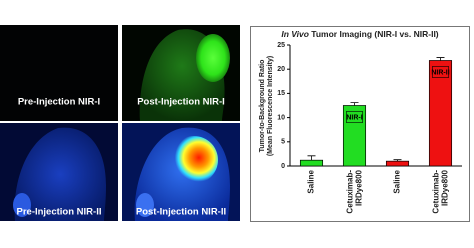 The image size is (474, 248). I want to click on panel-label: Pre-Injection NIR-II, so click(59, 212).